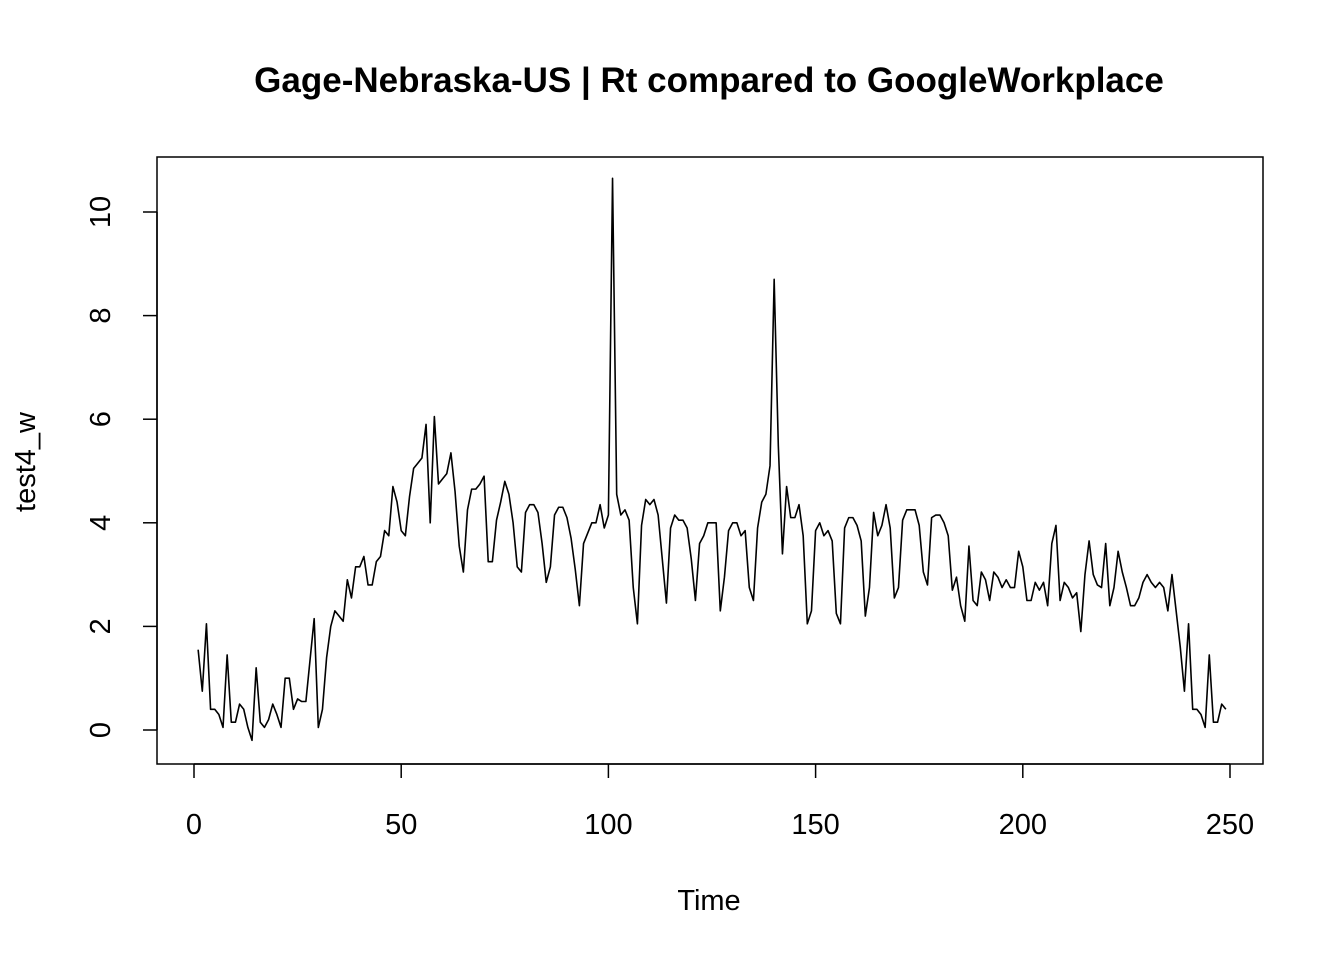 The width and height of the screenshot is (1344, 960). What do you see at coordinates (101, 730) in the screenshot?
I see `y-tick-label: 0` at bounding box center [101, 730].